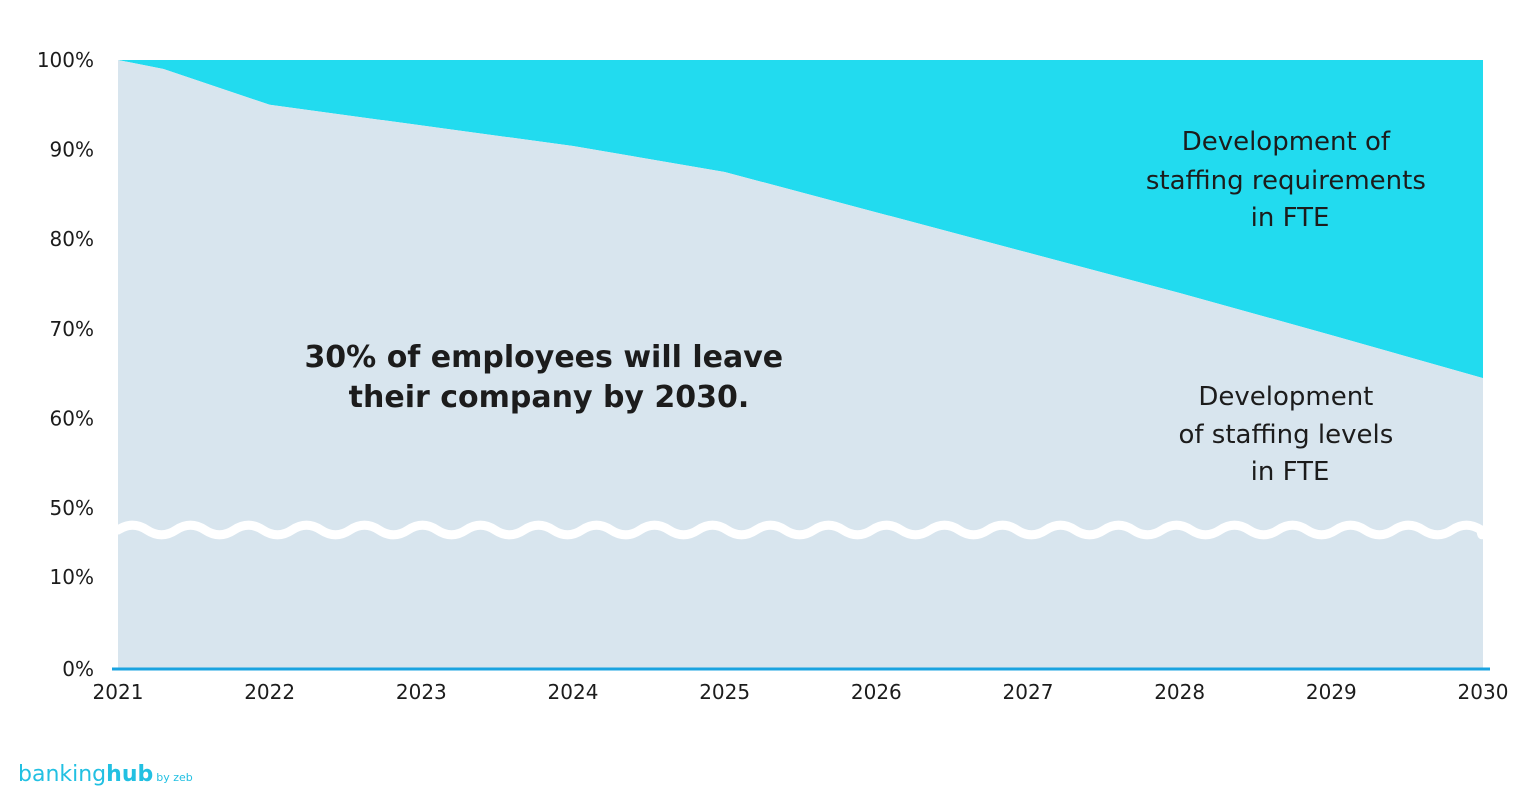 The height and width of the screenshot is (811, 1536). I want to click on y-tick-label: 80%, so click(72, 239).